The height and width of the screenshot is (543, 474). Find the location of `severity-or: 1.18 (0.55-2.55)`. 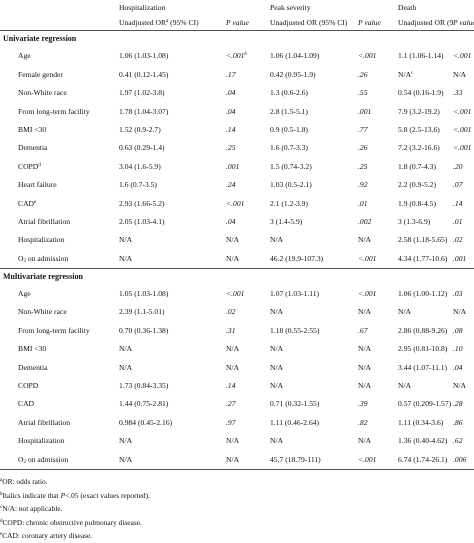

severity-or: 1.18 (0.55-2.55) is located at coordinates (295, 330).